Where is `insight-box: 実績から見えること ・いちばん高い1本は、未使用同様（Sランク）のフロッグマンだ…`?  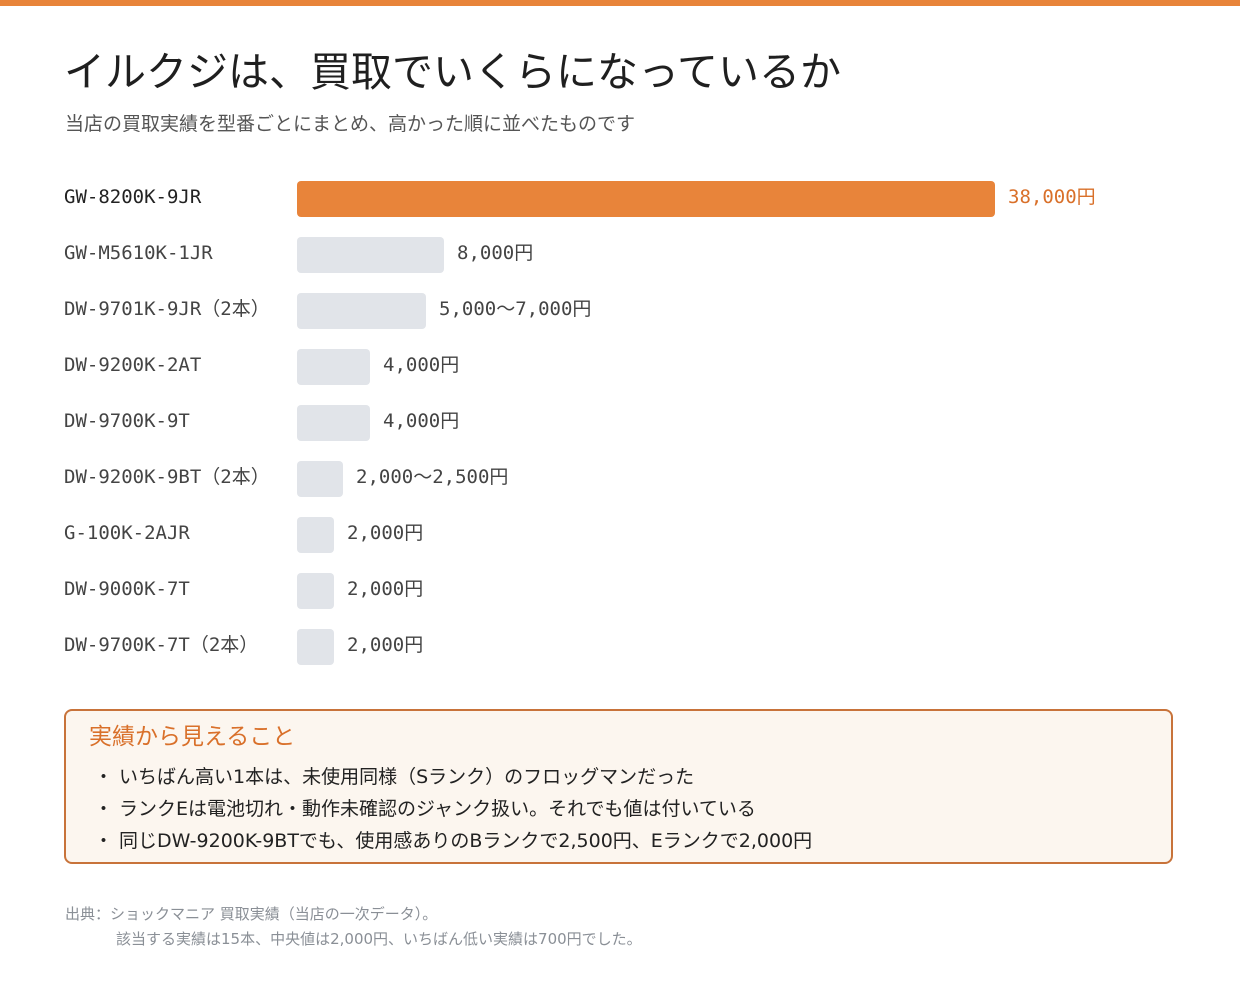
insight-box: 実績から見えること ・いちばん高い1本は、未使用同様（Sランク）のフロッグマンだ… is located at coordinates (618, 786).